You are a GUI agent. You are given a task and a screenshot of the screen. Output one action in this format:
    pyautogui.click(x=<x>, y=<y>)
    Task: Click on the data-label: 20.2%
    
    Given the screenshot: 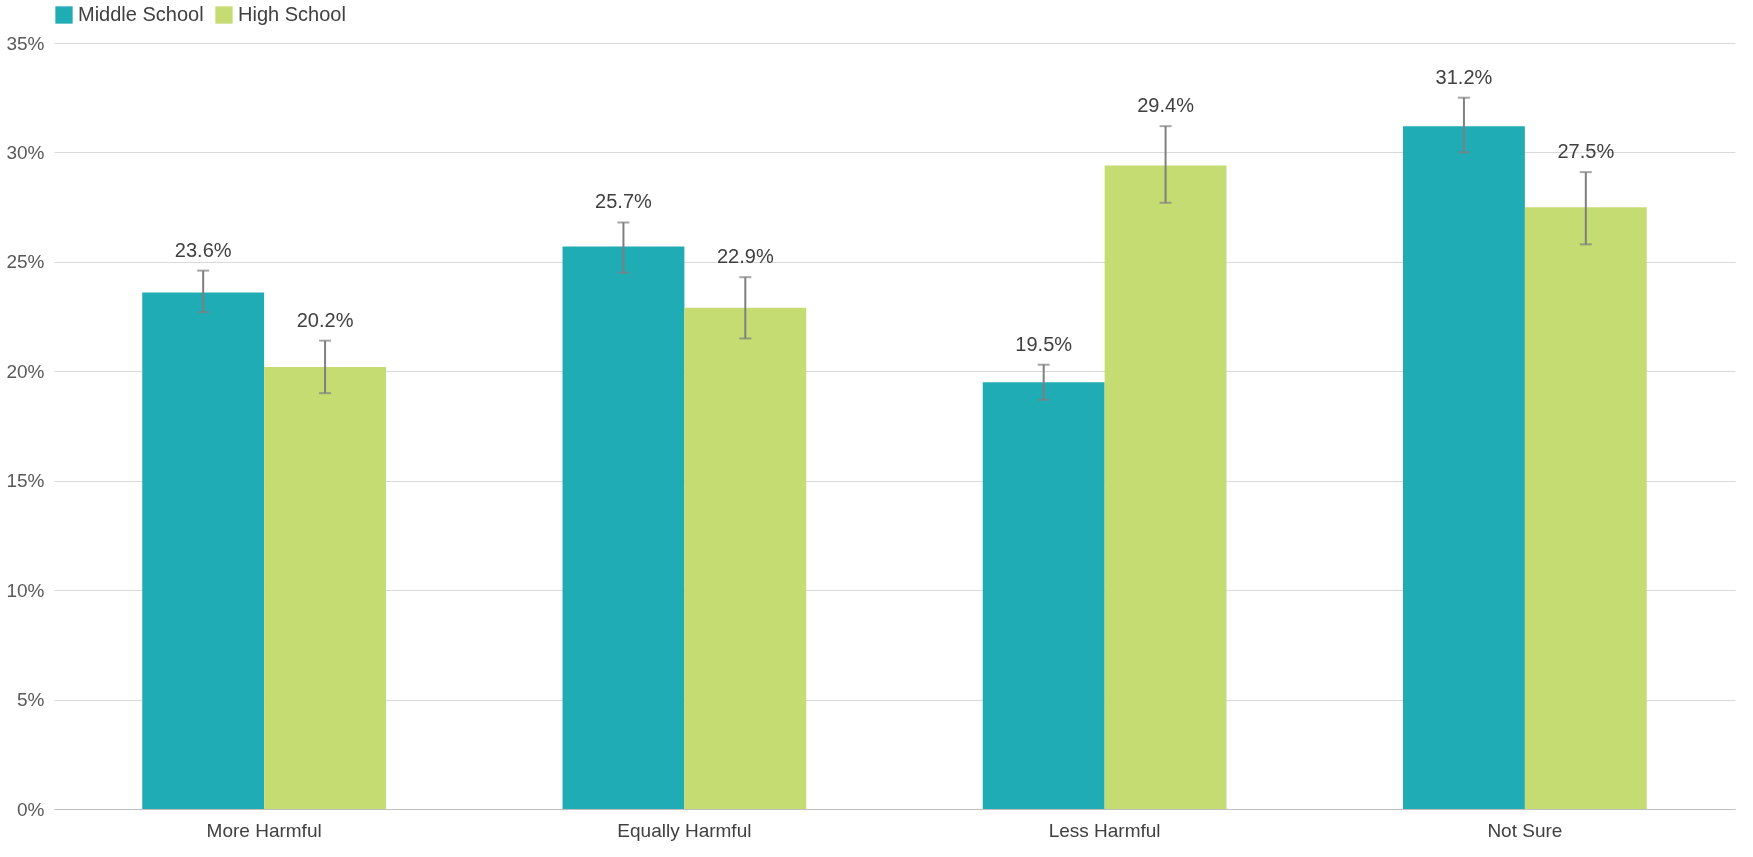 What is the action you would take?
    pyautogui.click(x=325, y=319)
    